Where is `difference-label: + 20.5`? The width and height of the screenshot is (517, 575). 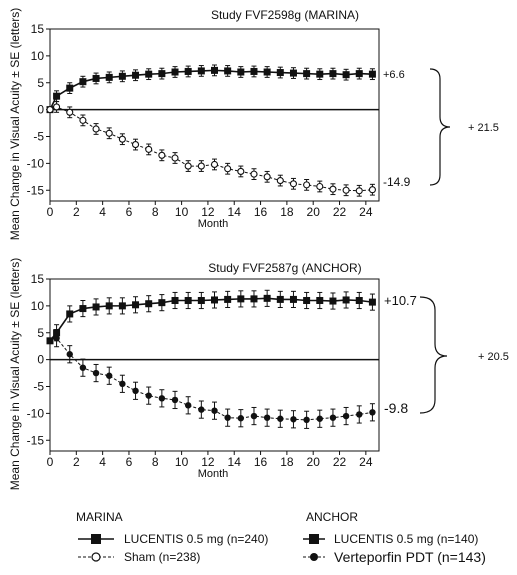 difference-label: + 20.5 is located at coordinates (493, 357).